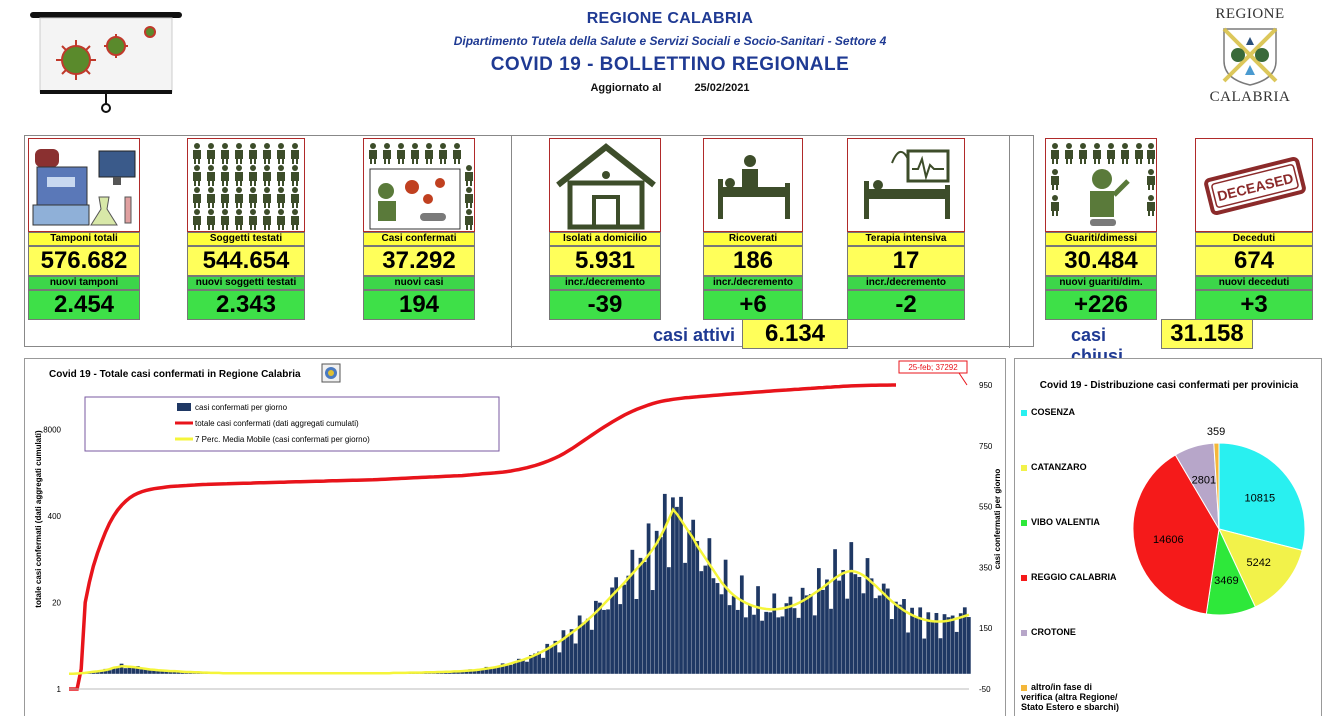  I want to click on right-axis-tick-label: 150, so click(986, 628).